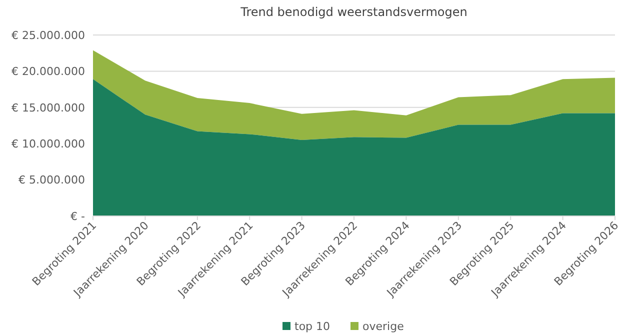 This screenshot has width=631, height=334. Describe the element at coordinates (48, 107) in the screenshot. I see `y-tick-label: € 15.000.000` at that location.